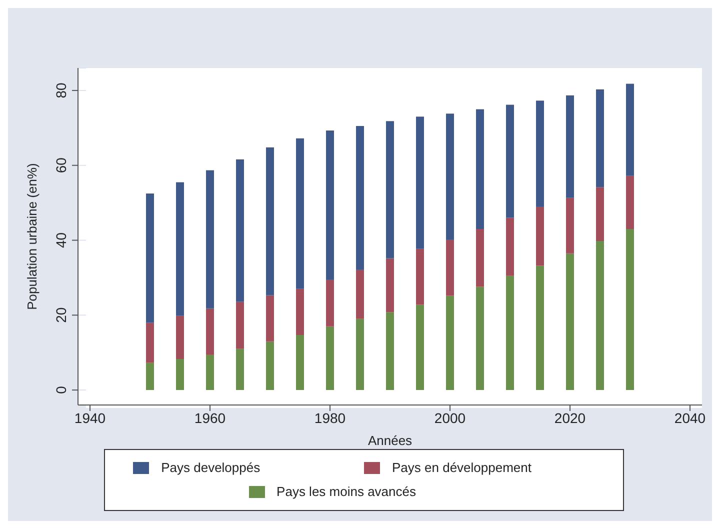  I want to click on legend-label: Pays en développement, so click(462, 467).